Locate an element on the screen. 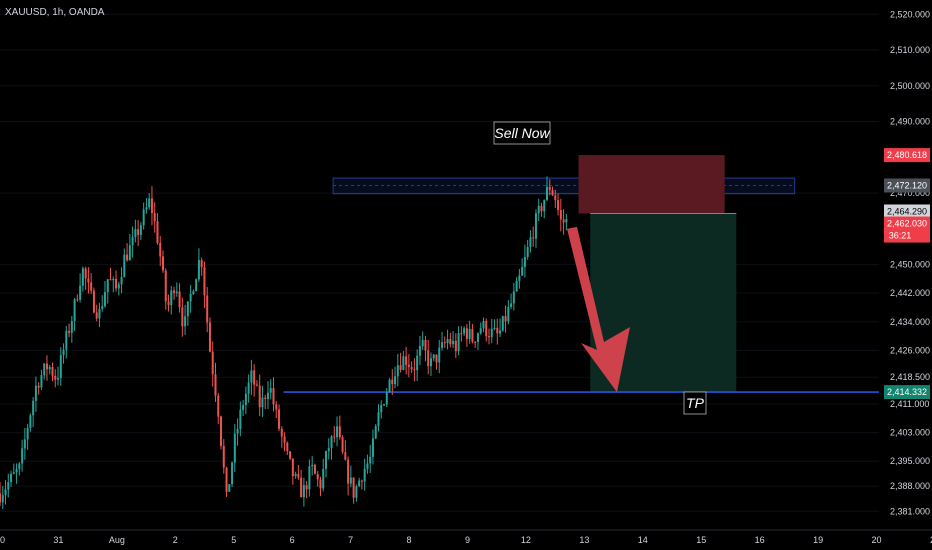  x-tick-label: 31 is located at coordinates (58, 540).